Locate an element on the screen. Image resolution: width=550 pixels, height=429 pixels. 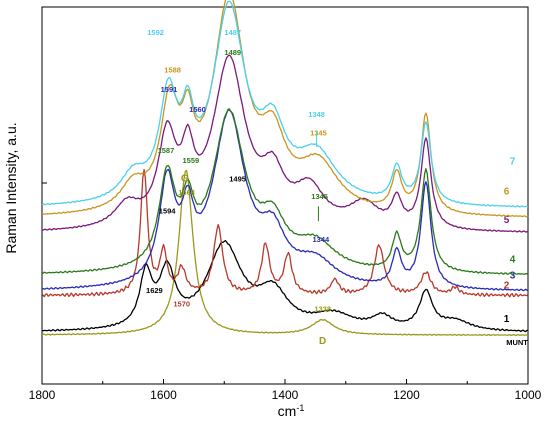
annotation-1338: 1338 is located at coordinates (322, 309).